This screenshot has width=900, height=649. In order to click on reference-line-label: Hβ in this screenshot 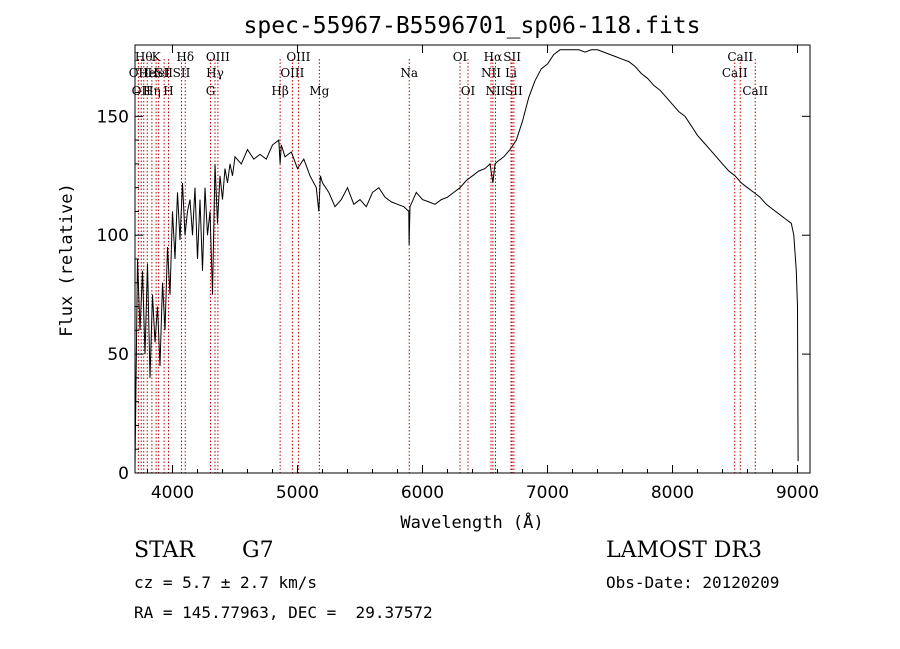, I will do `click(279, 91)`.